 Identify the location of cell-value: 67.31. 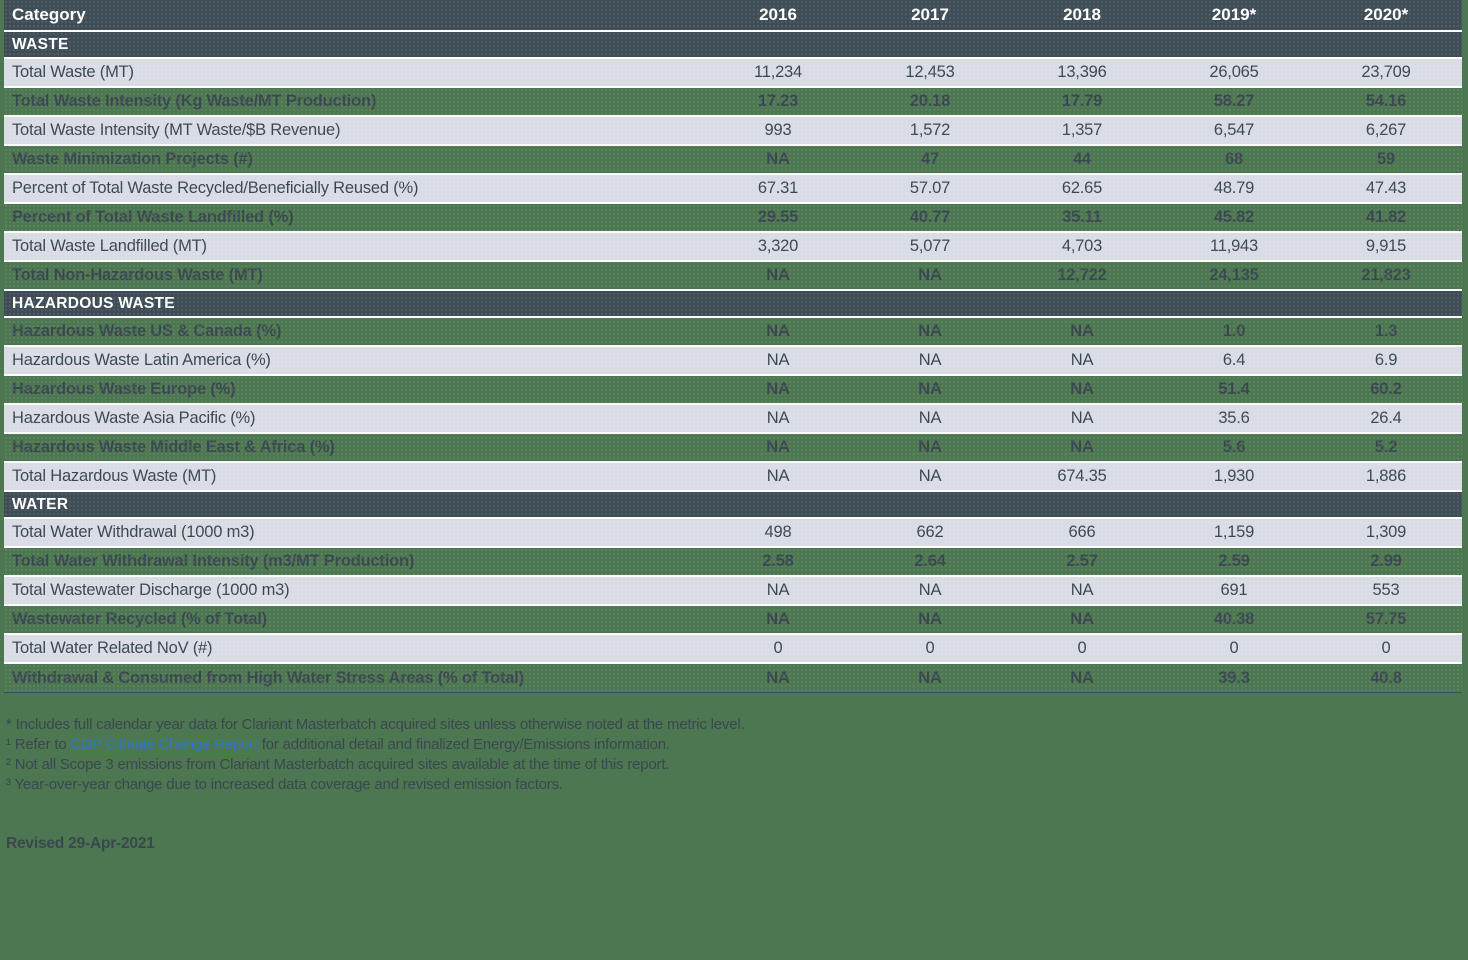
(778, 188).